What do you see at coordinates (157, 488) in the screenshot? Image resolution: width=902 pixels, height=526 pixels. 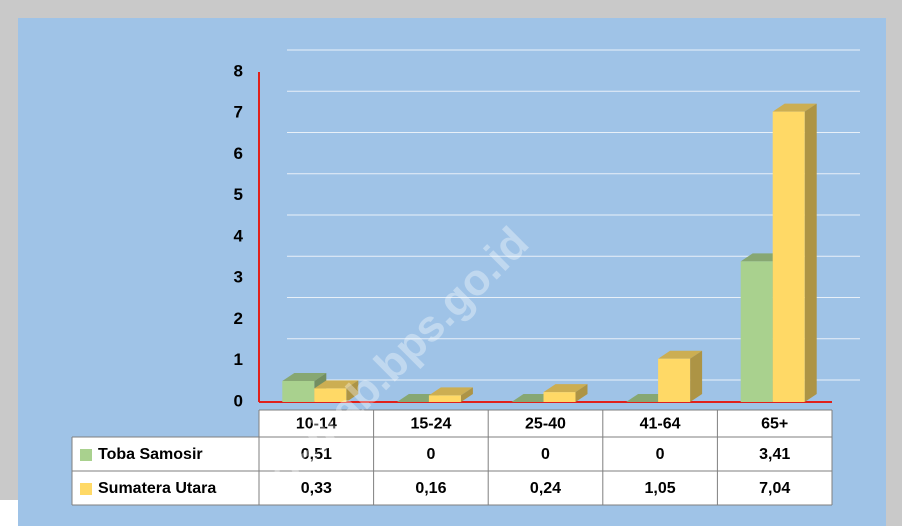 I see `legend-label: Sumatera Utara` at bounding box center [157, 488].